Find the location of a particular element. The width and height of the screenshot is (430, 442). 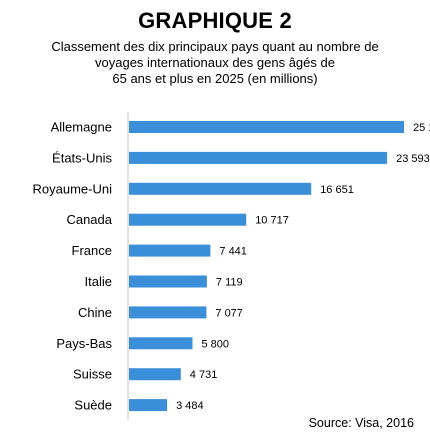

category-label: Suède is located at coordinates (93, 405).